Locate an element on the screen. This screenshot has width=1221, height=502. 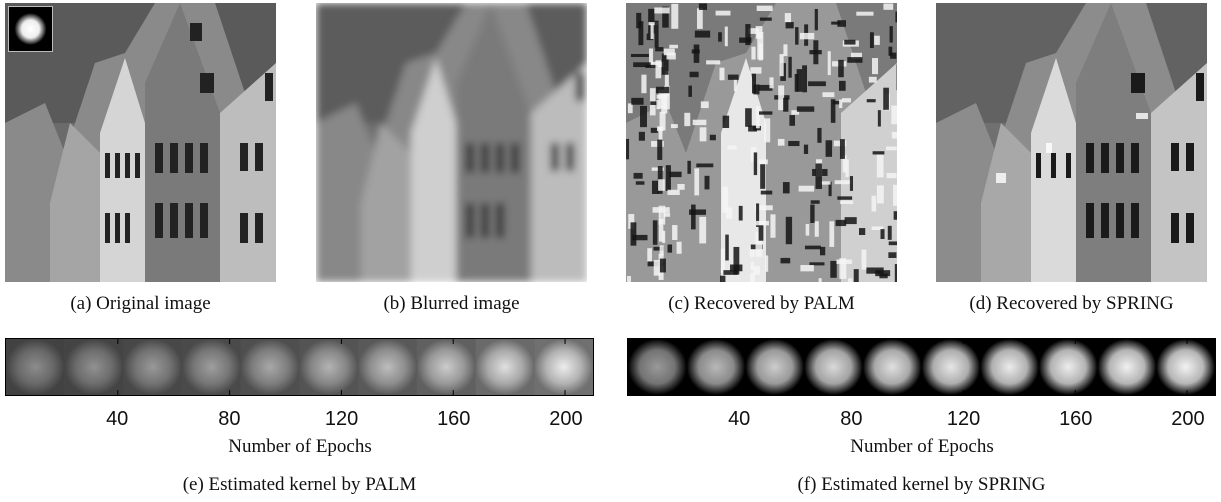
panel-blurred-image is located at coordinates (451, 142).